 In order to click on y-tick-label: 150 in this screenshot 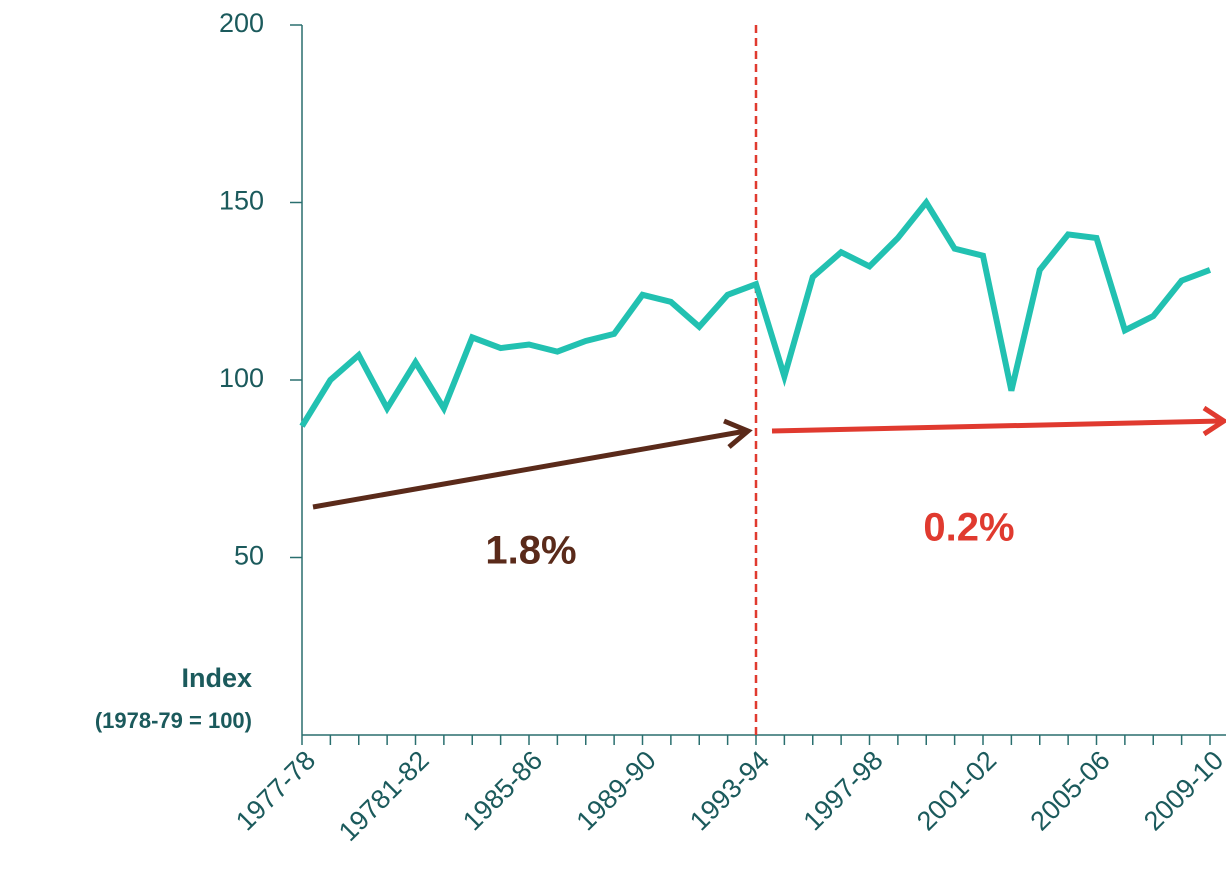, I will do `click(241, 201)`.